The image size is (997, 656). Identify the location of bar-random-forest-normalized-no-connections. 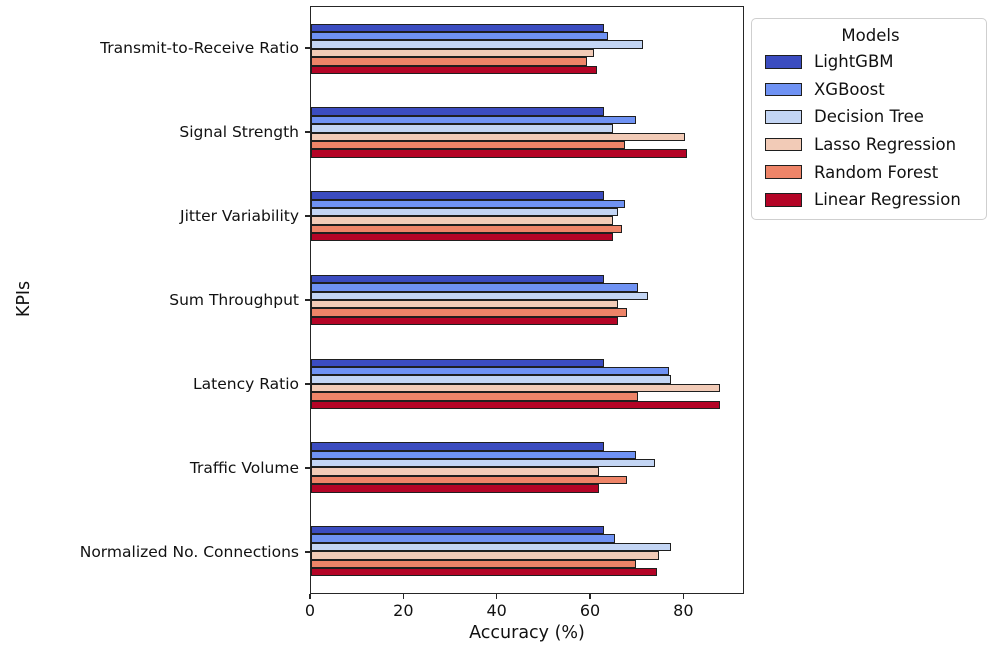
(474, 563).